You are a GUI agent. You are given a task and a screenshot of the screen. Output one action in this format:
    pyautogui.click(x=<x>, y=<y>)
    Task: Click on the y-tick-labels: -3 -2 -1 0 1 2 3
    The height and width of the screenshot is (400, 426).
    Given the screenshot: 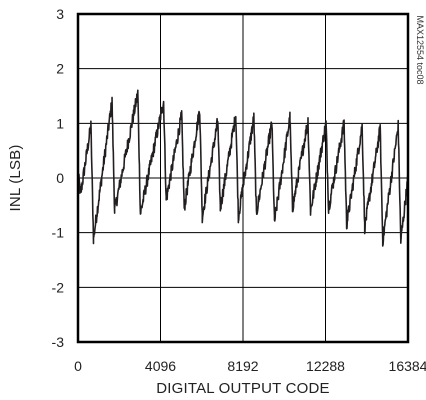 What is the action you would take?
    pyautogui.click(x=58, y=178)
    